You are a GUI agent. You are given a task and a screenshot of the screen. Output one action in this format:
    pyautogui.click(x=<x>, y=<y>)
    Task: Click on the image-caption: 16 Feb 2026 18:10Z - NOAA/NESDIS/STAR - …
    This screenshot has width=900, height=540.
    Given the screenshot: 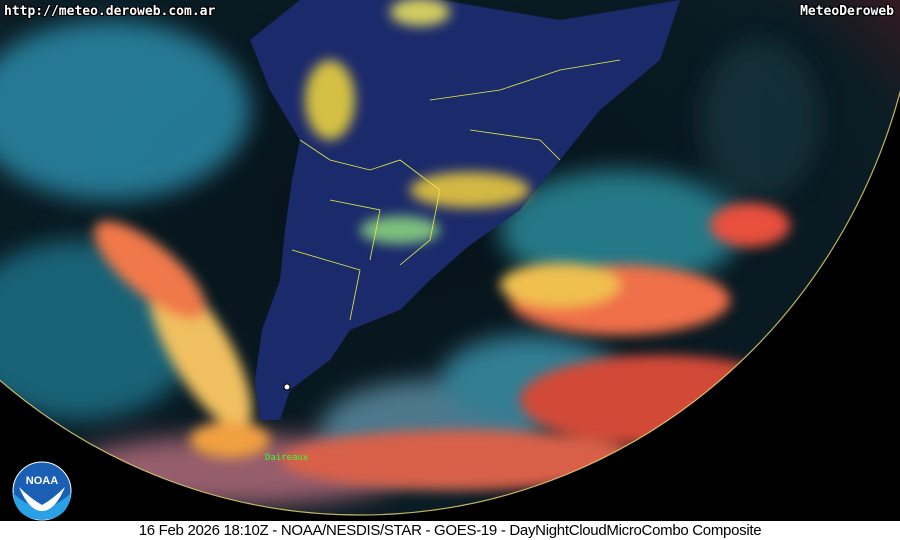 What is the action you would take?
    pyautogui.click(x=450, y=530)
    